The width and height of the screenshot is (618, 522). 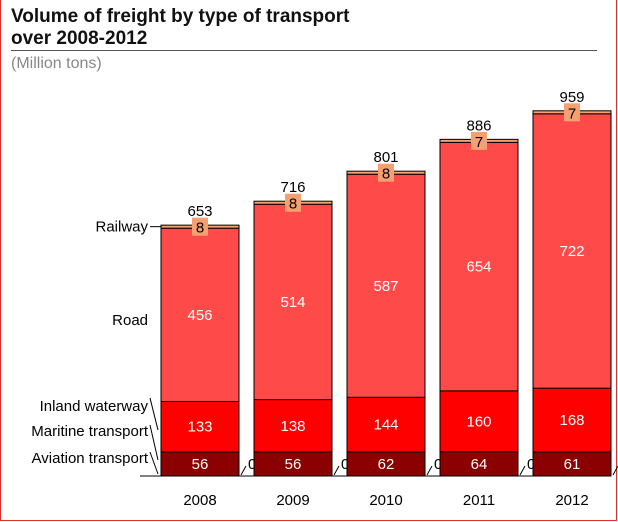 I want to click on label-total-2008: 653, so click(x=199, y=211).